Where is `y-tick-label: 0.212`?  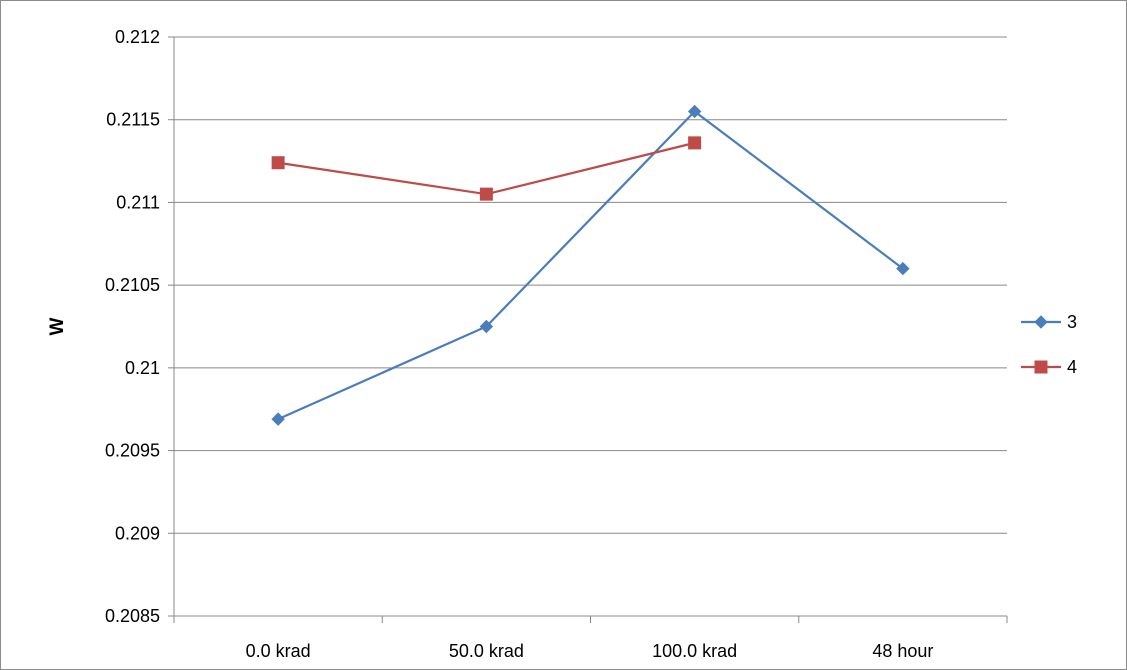
y-tick-label: 0.212 is located at coordinates (137, 37).